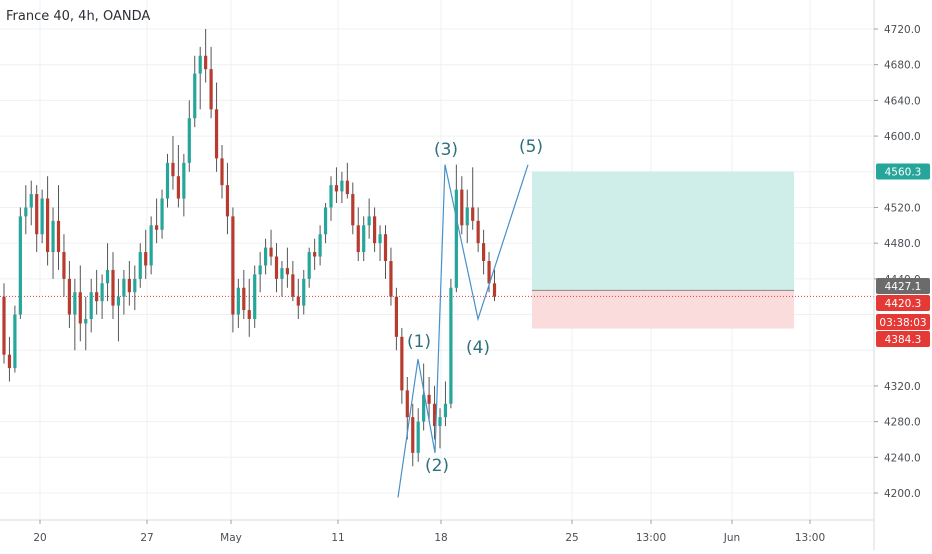 Image resolution: width=932 pixels, height=554 pixels. What do you see at coordinates (463, 331) in the screenshot?
I see `elliott-wave-line` at bounding box center [463, 331].